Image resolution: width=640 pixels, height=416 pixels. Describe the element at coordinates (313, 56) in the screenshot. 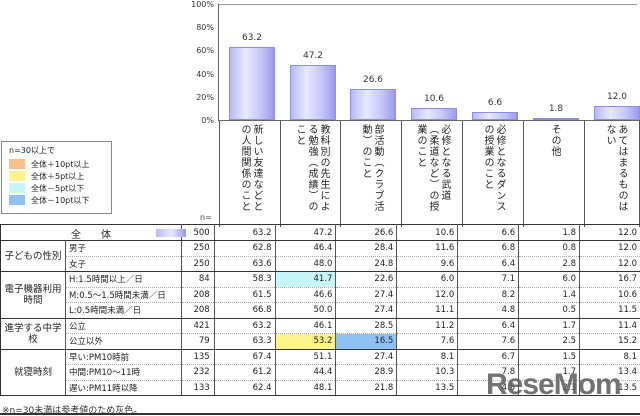

I see `bar-value-label: 47.2` at that location.